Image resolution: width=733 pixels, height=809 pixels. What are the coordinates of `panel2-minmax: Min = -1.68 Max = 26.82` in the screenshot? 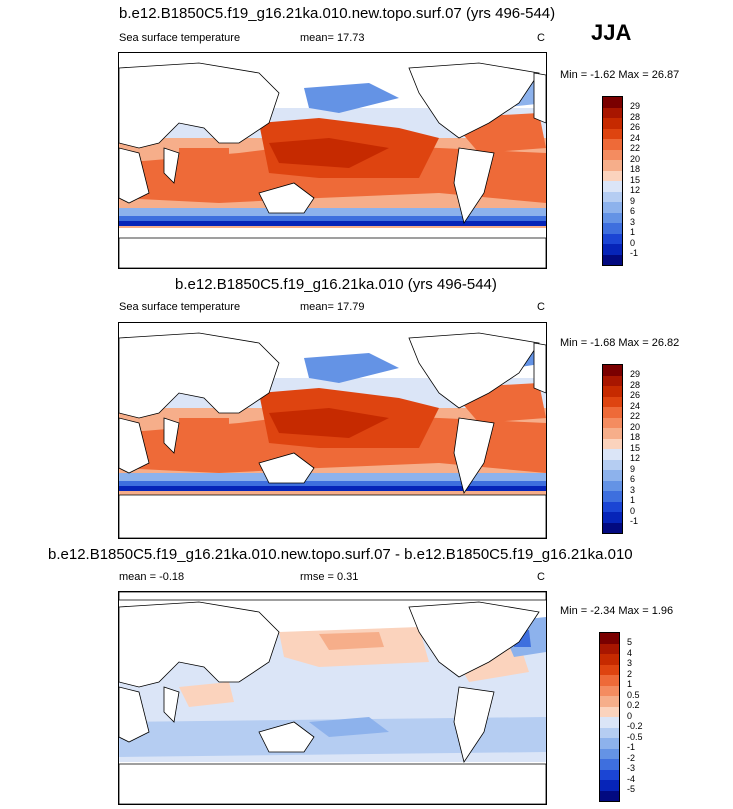 It's located at (620, 343).